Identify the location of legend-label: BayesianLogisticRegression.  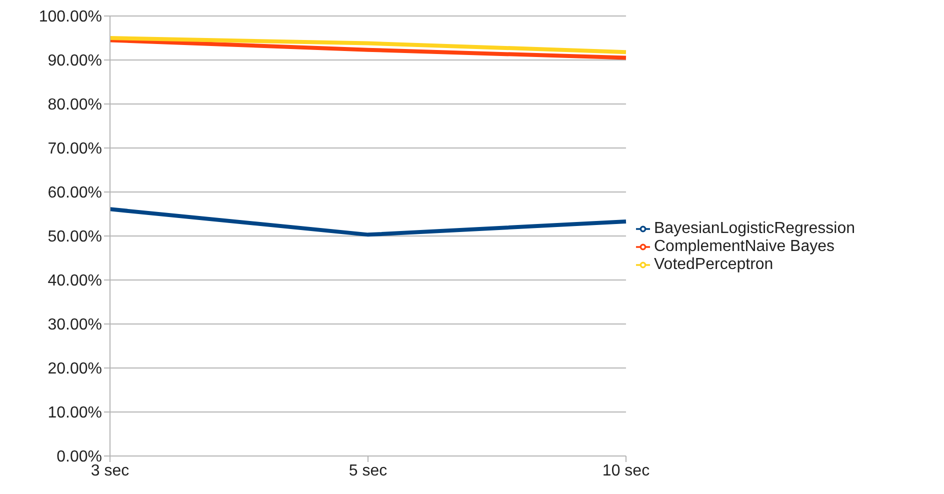
(754, 228).